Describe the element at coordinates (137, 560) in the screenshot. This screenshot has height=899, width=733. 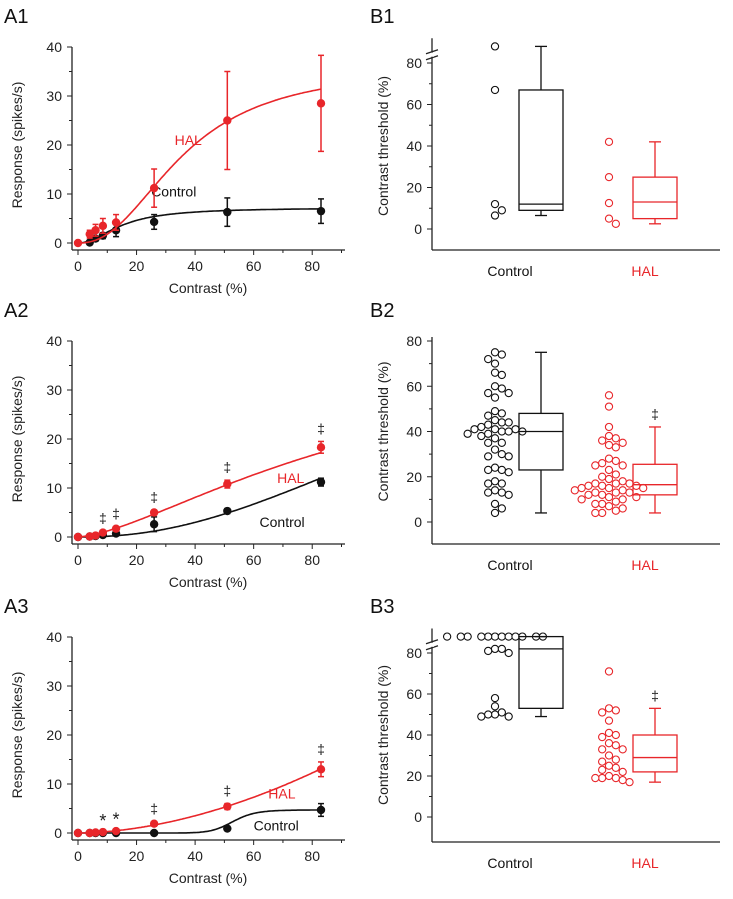
I see `x-tick-label: 20` at that location.